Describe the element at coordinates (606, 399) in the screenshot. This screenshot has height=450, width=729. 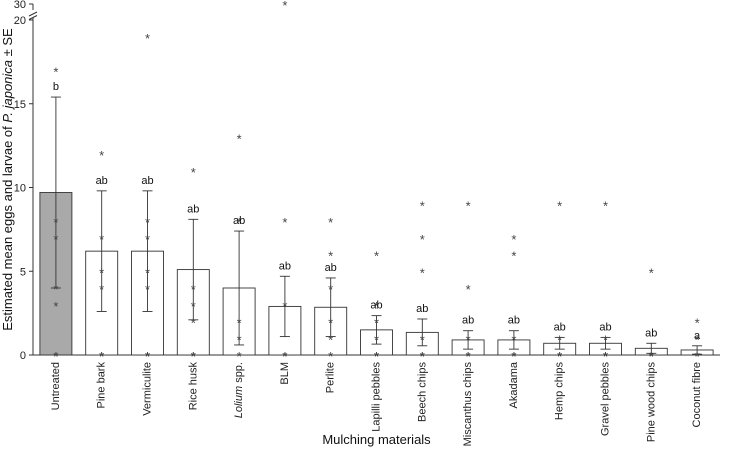
I see `x-tick-label: Gravel pebbles` at that location.